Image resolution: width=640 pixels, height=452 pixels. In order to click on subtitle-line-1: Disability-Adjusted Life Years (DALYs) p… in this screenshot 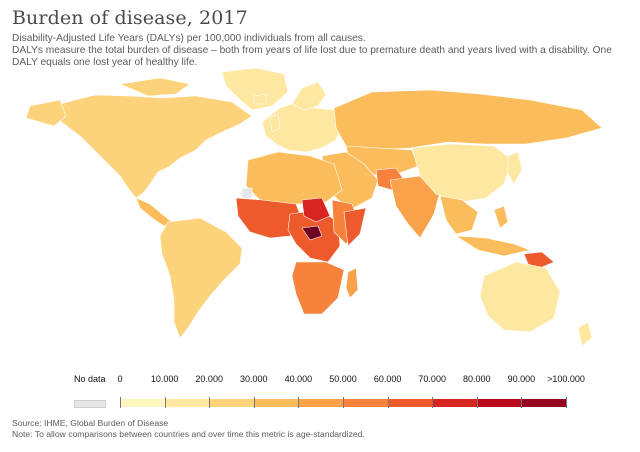, I will do `click(189, 38)`.